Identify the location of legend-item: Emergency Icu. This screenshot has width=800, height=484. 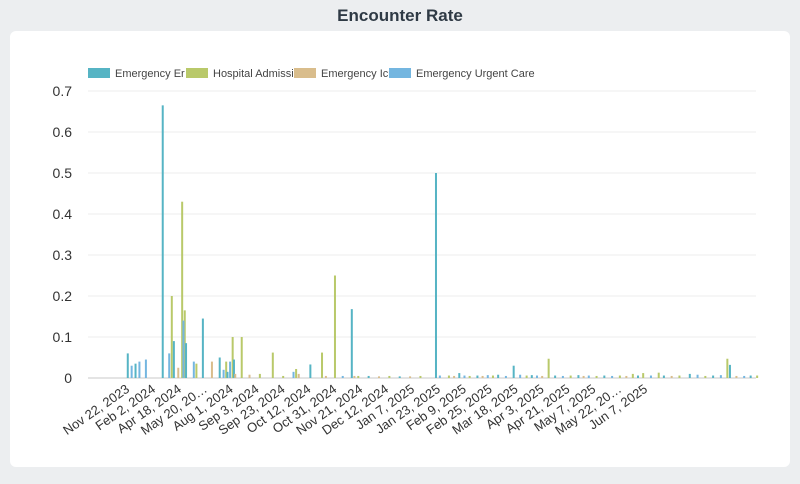
(344, 74).